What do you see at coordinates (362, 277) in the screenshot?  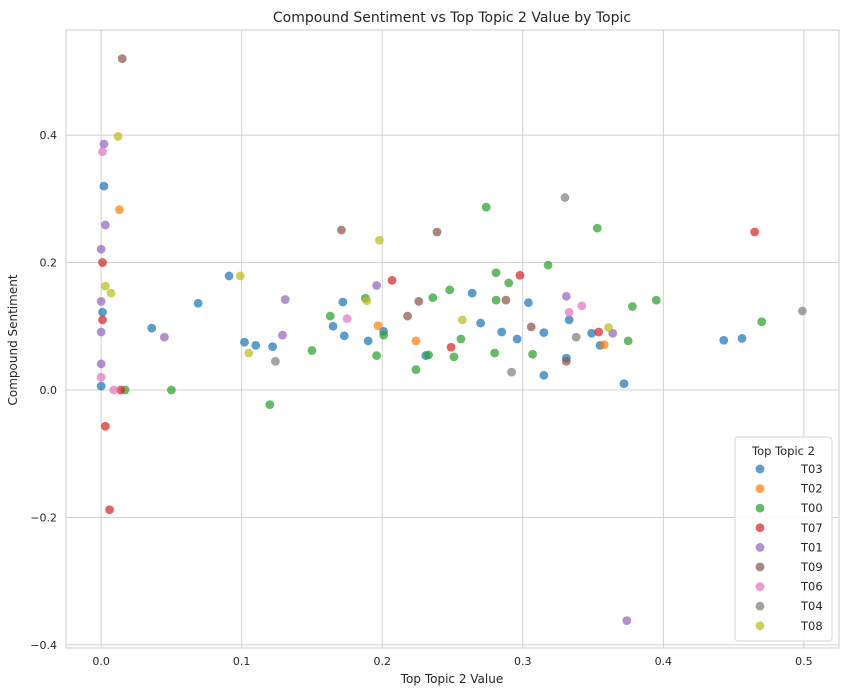 I see `series-t02` at bounding box center [362, 277].